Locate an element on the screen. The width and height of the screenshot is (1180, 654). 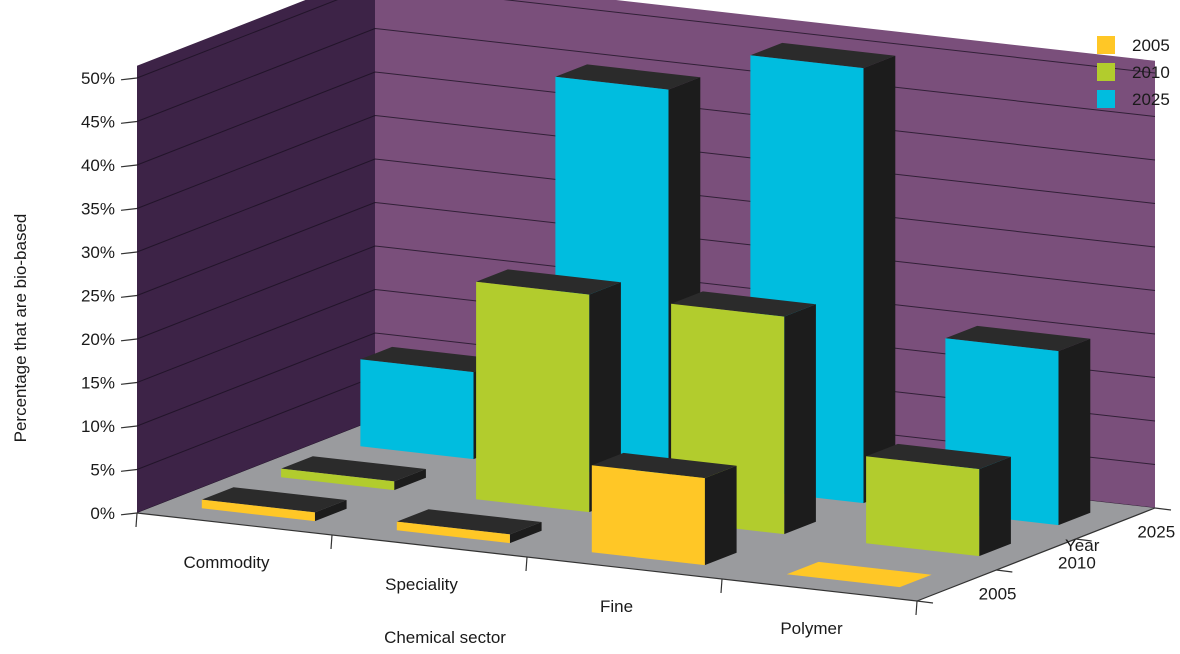
legend-label: 2005 is located at coordinates (1151, 45).